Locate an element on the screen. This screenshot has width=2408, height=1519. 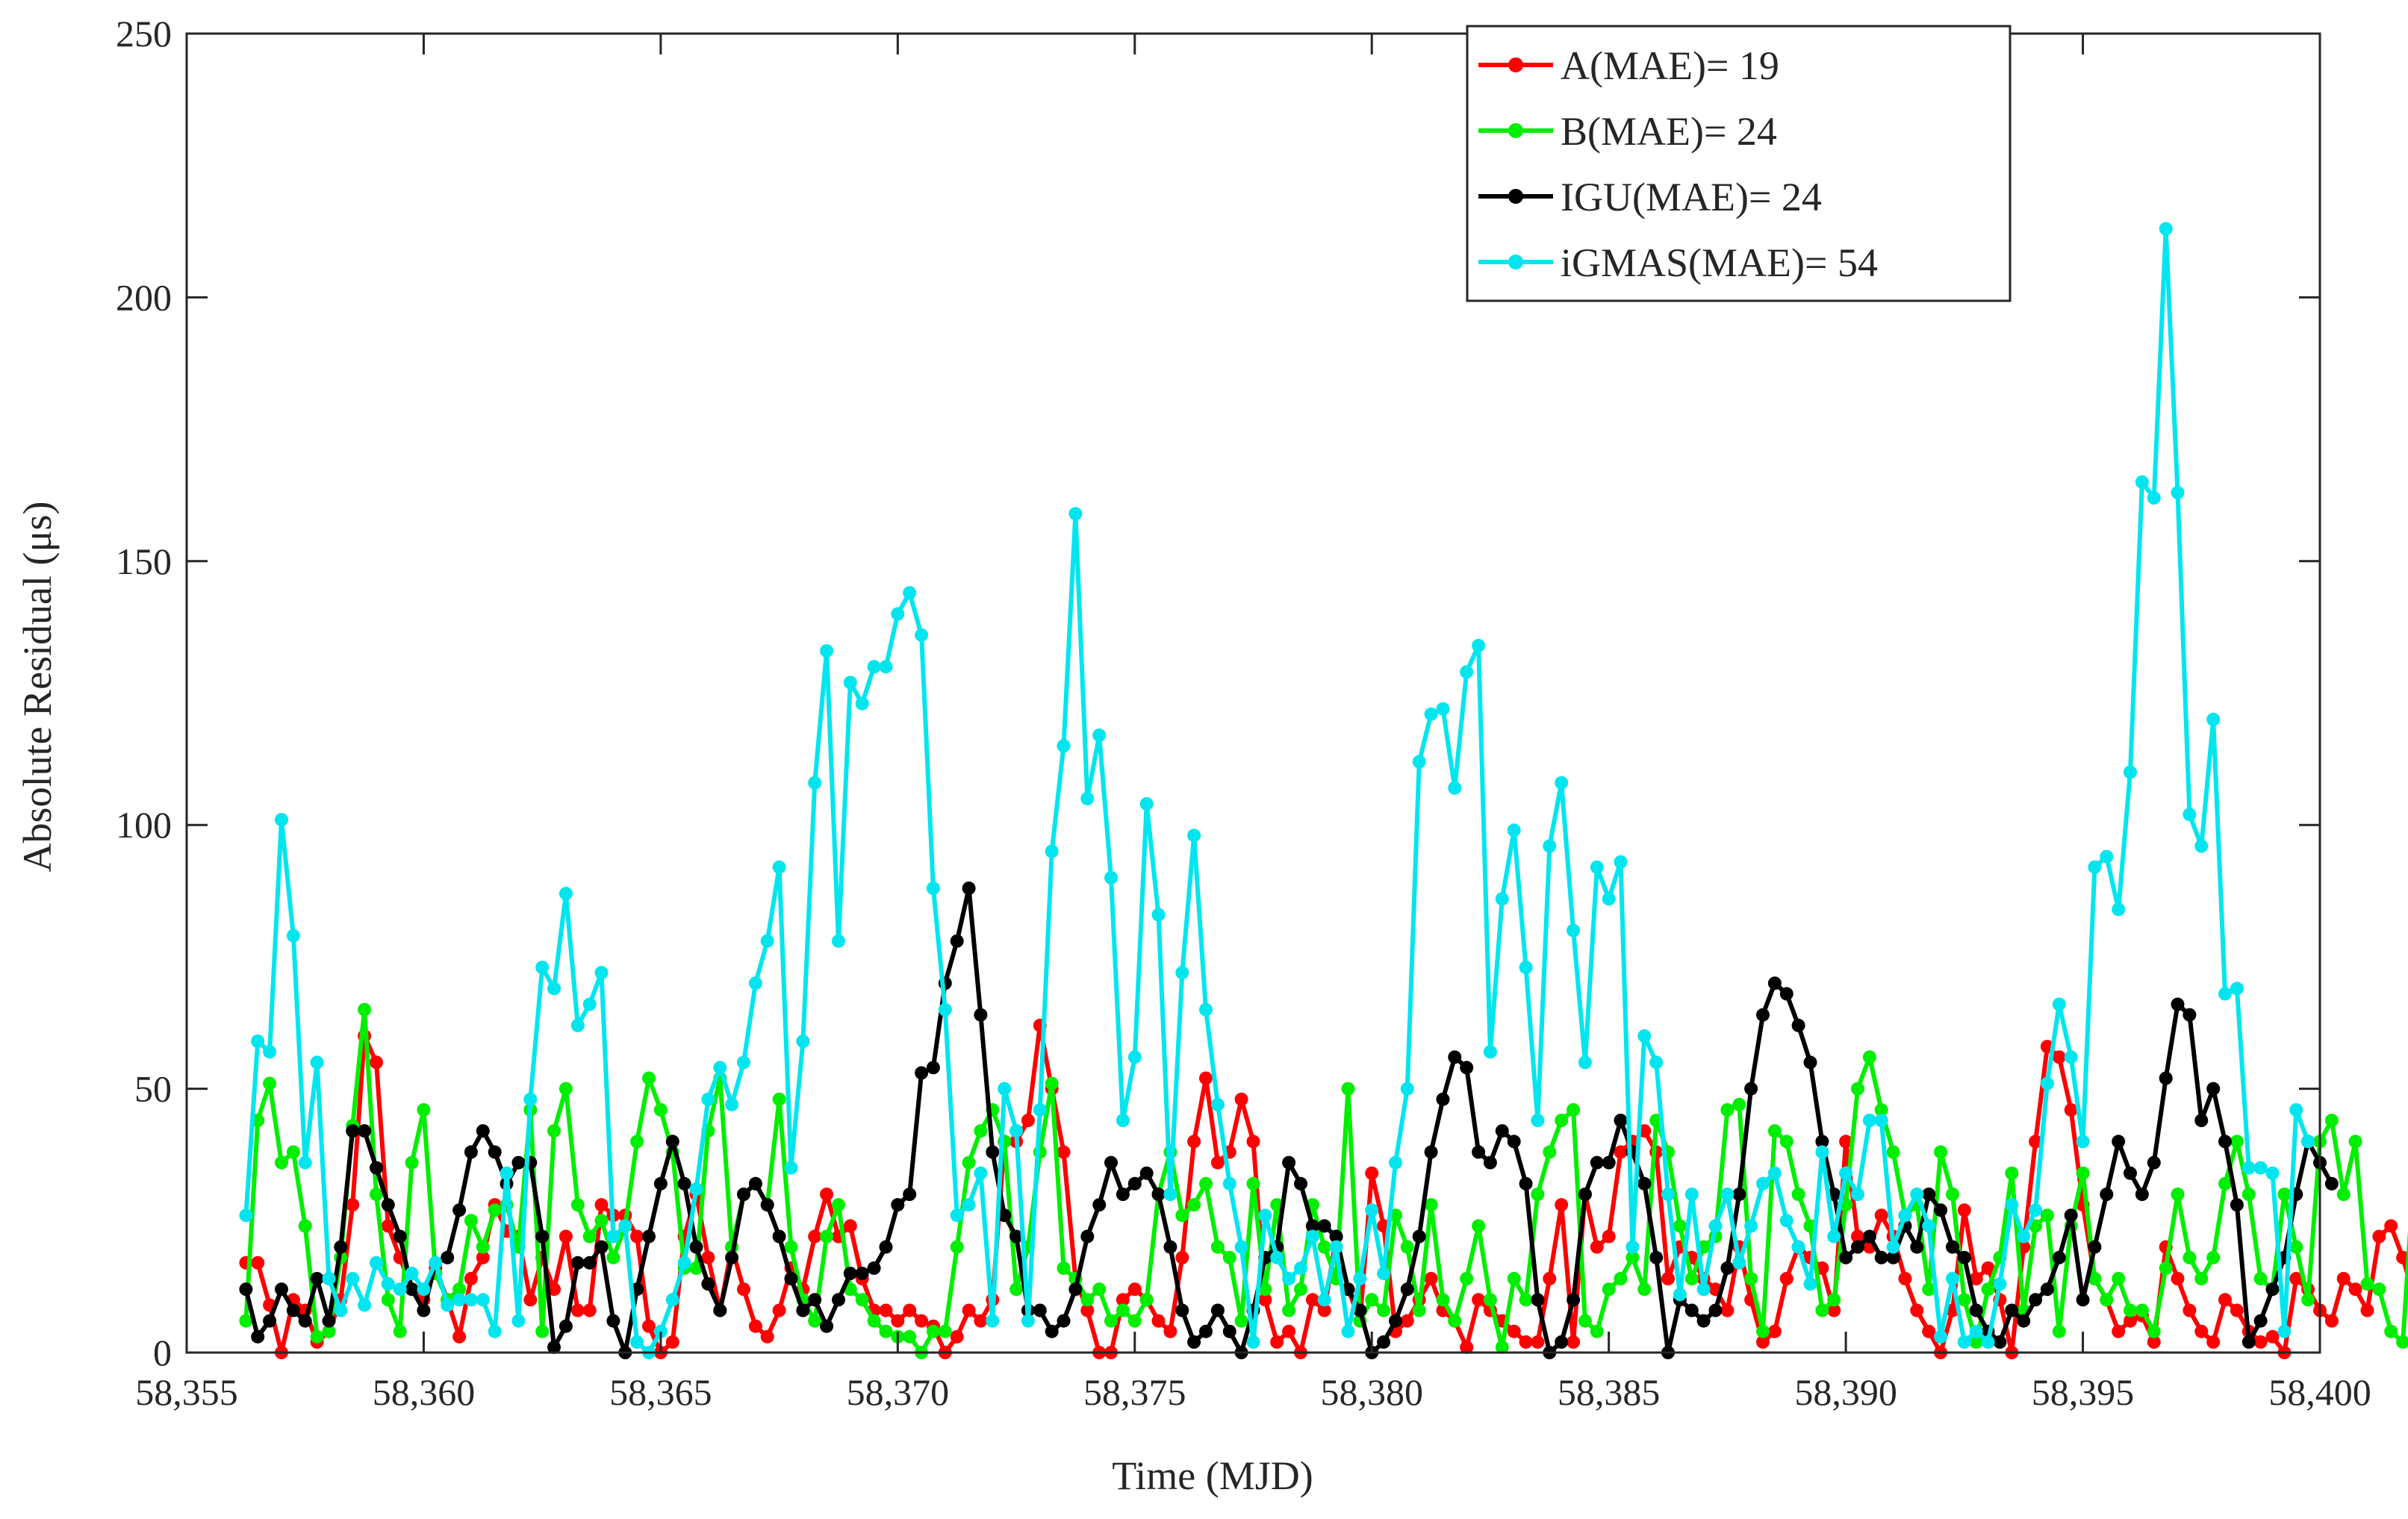
x-axis-title: Time (MJD) is located at coordinates (1212, 1475).